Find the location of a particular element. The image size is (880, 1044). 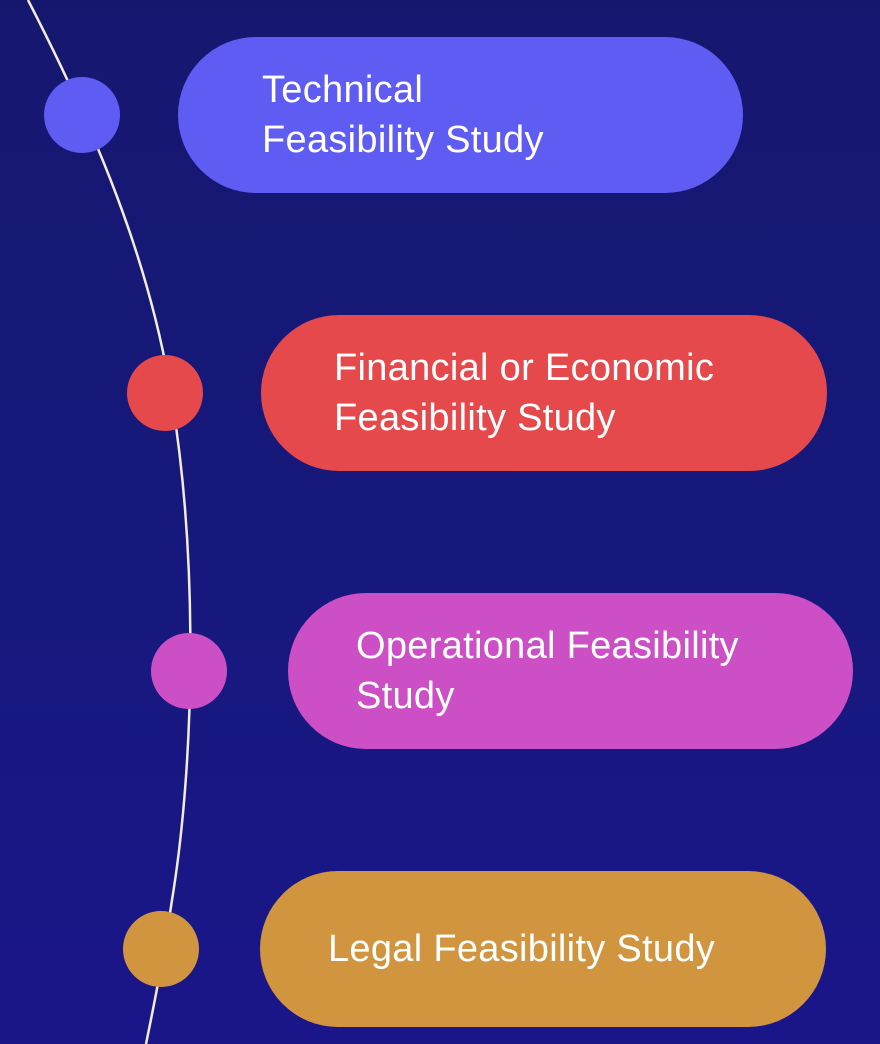

step-financial-pill: Financial or Economic Feasibility Study is located at coordinates (544, 393).